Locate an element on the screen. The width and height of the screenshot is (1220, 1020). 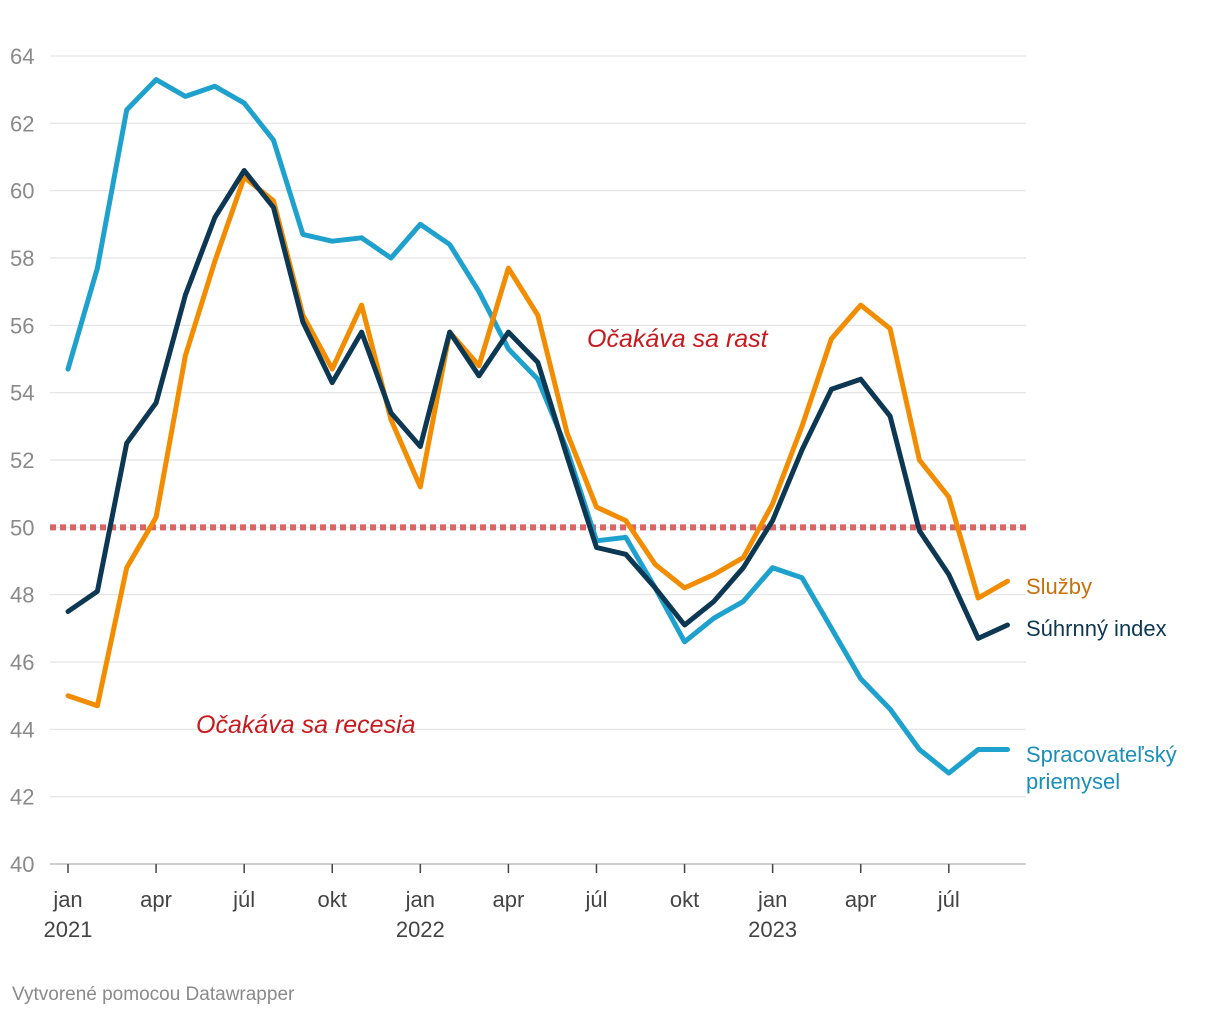
y-tick-label-64: 64 is located at coordinates (22, 56).